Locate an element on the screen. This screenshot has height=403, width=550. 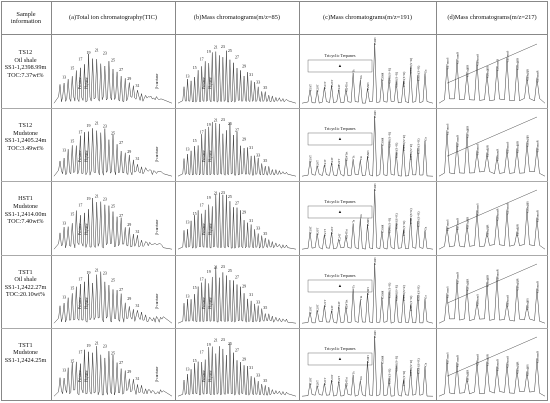
header-mz191: (c)Mass chromatograms(m/z=191) is located at coordinates (367, 18).